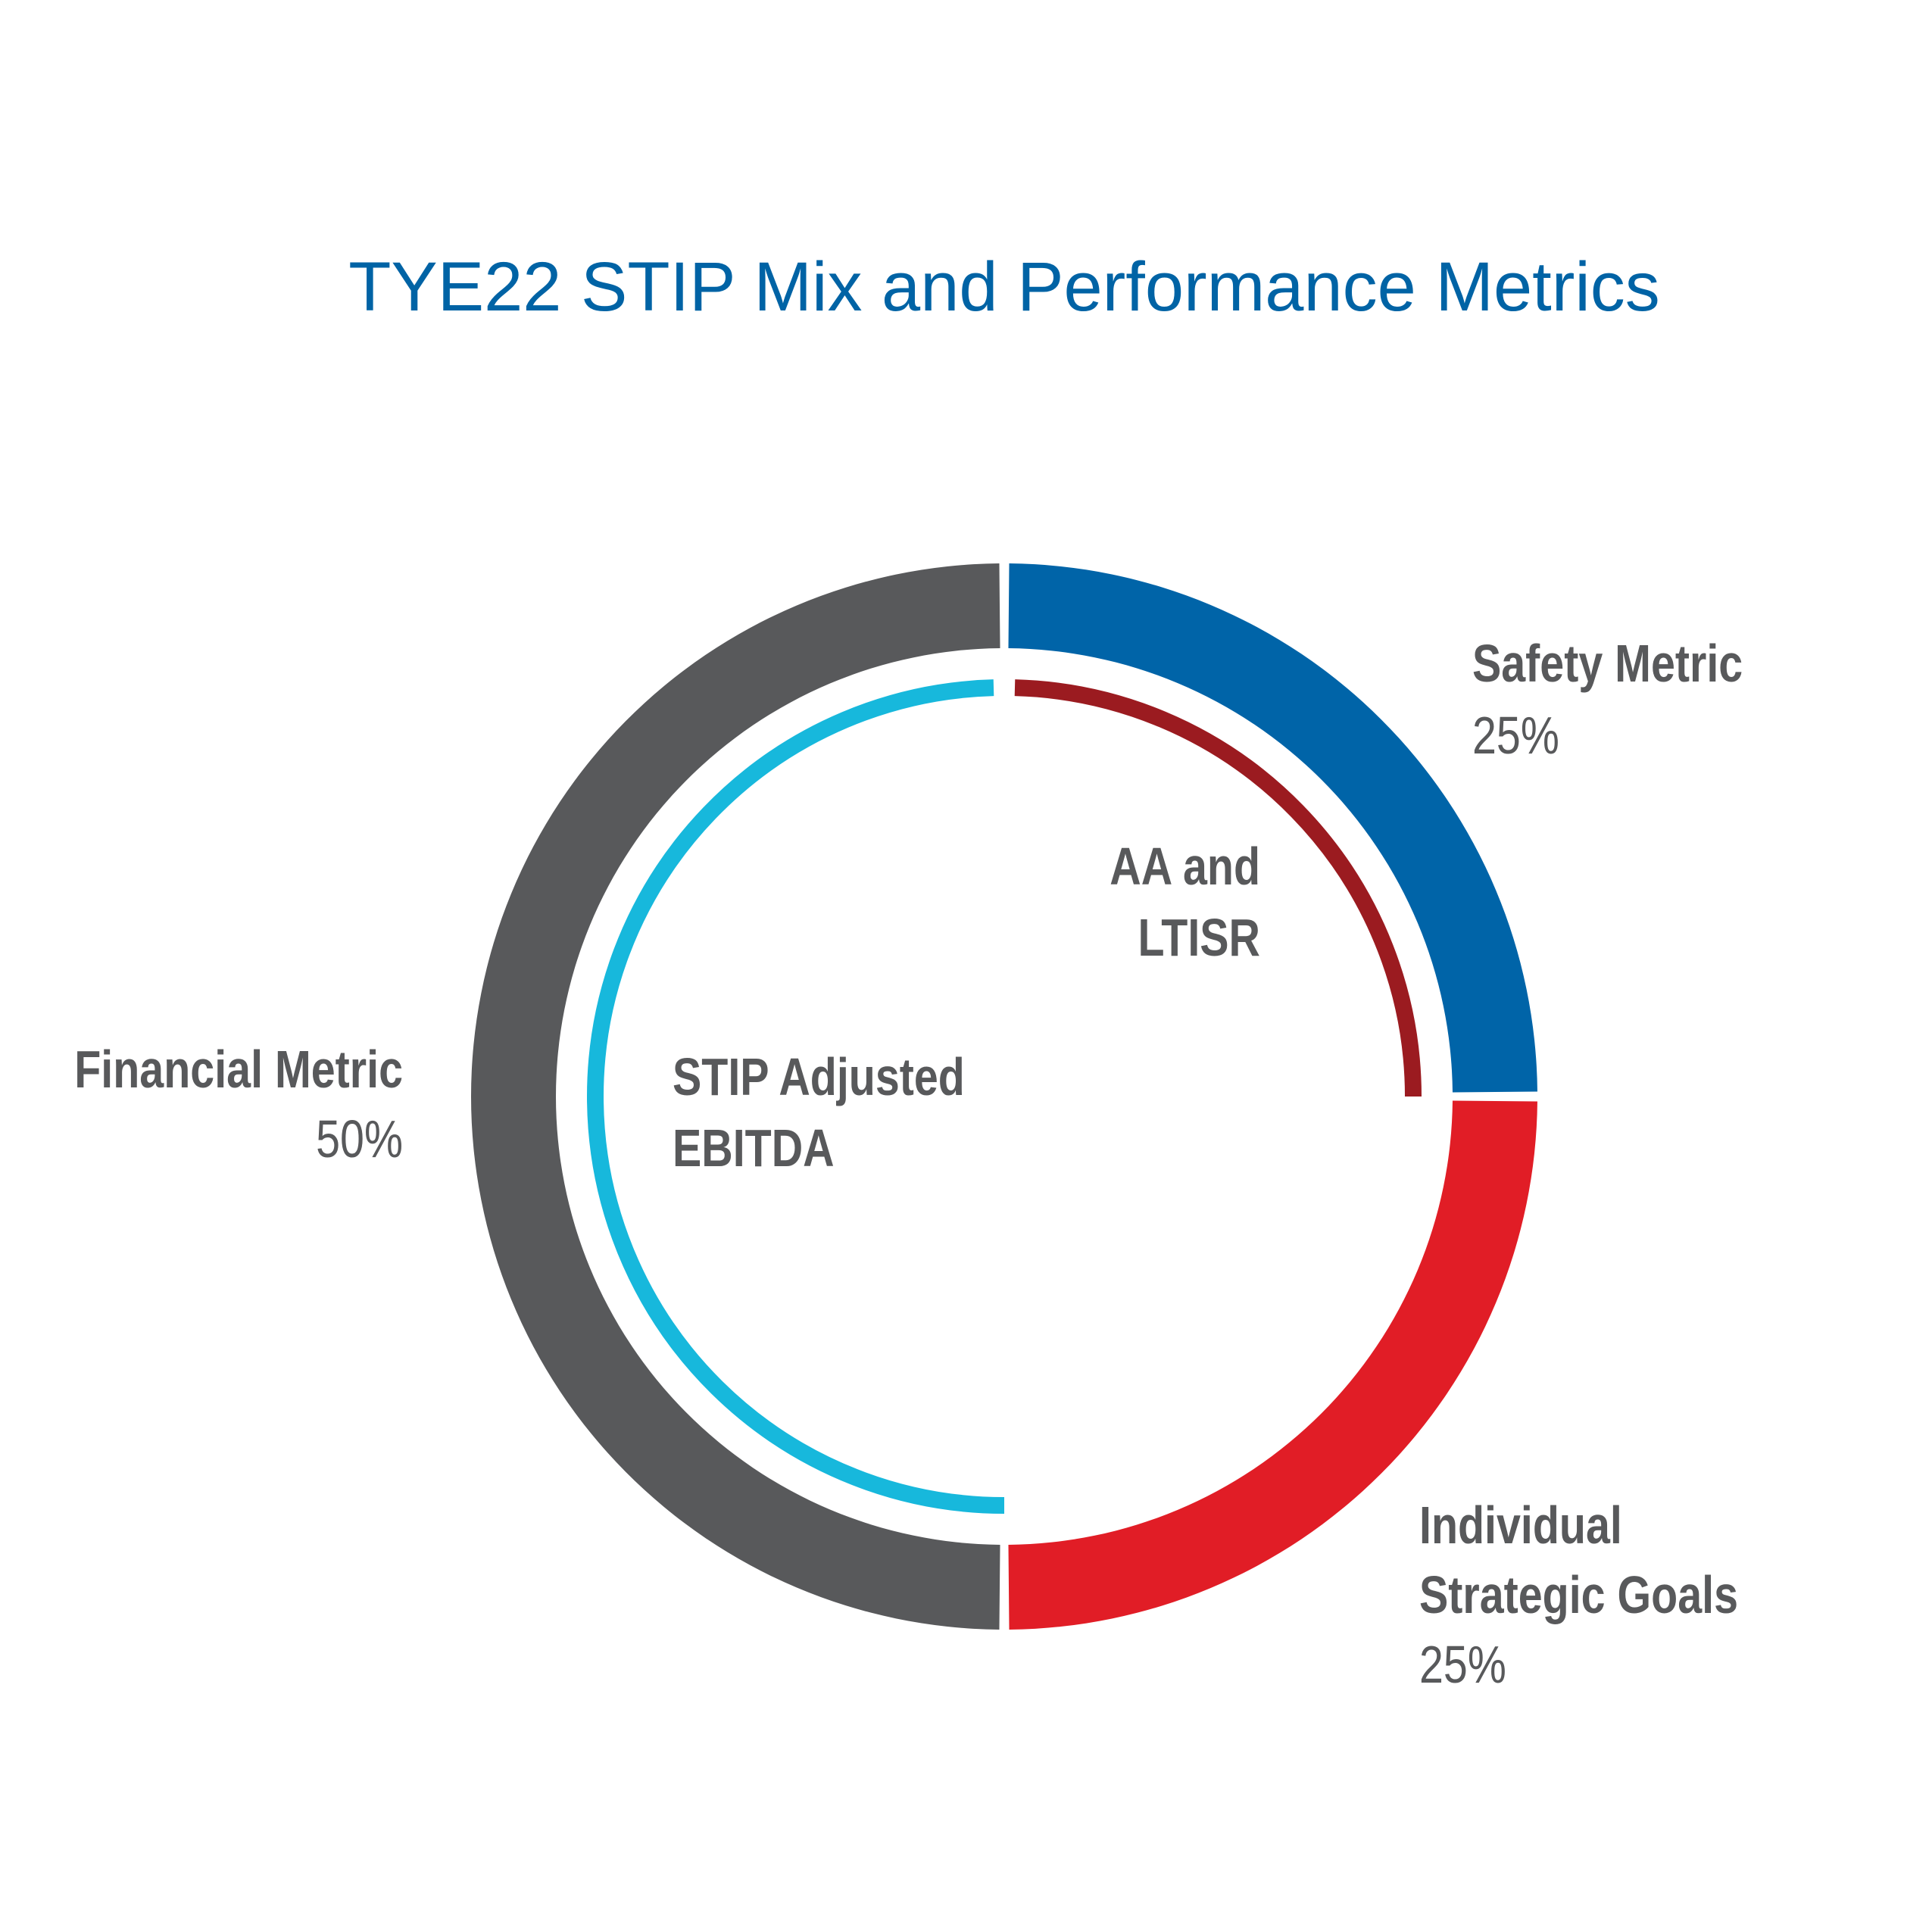 The height and width of the screenshot is (1931, 1932). Describe the element at coordinates (1515, 736) in the screenshot. I see `safety-metric-percent: 25%` at that location.